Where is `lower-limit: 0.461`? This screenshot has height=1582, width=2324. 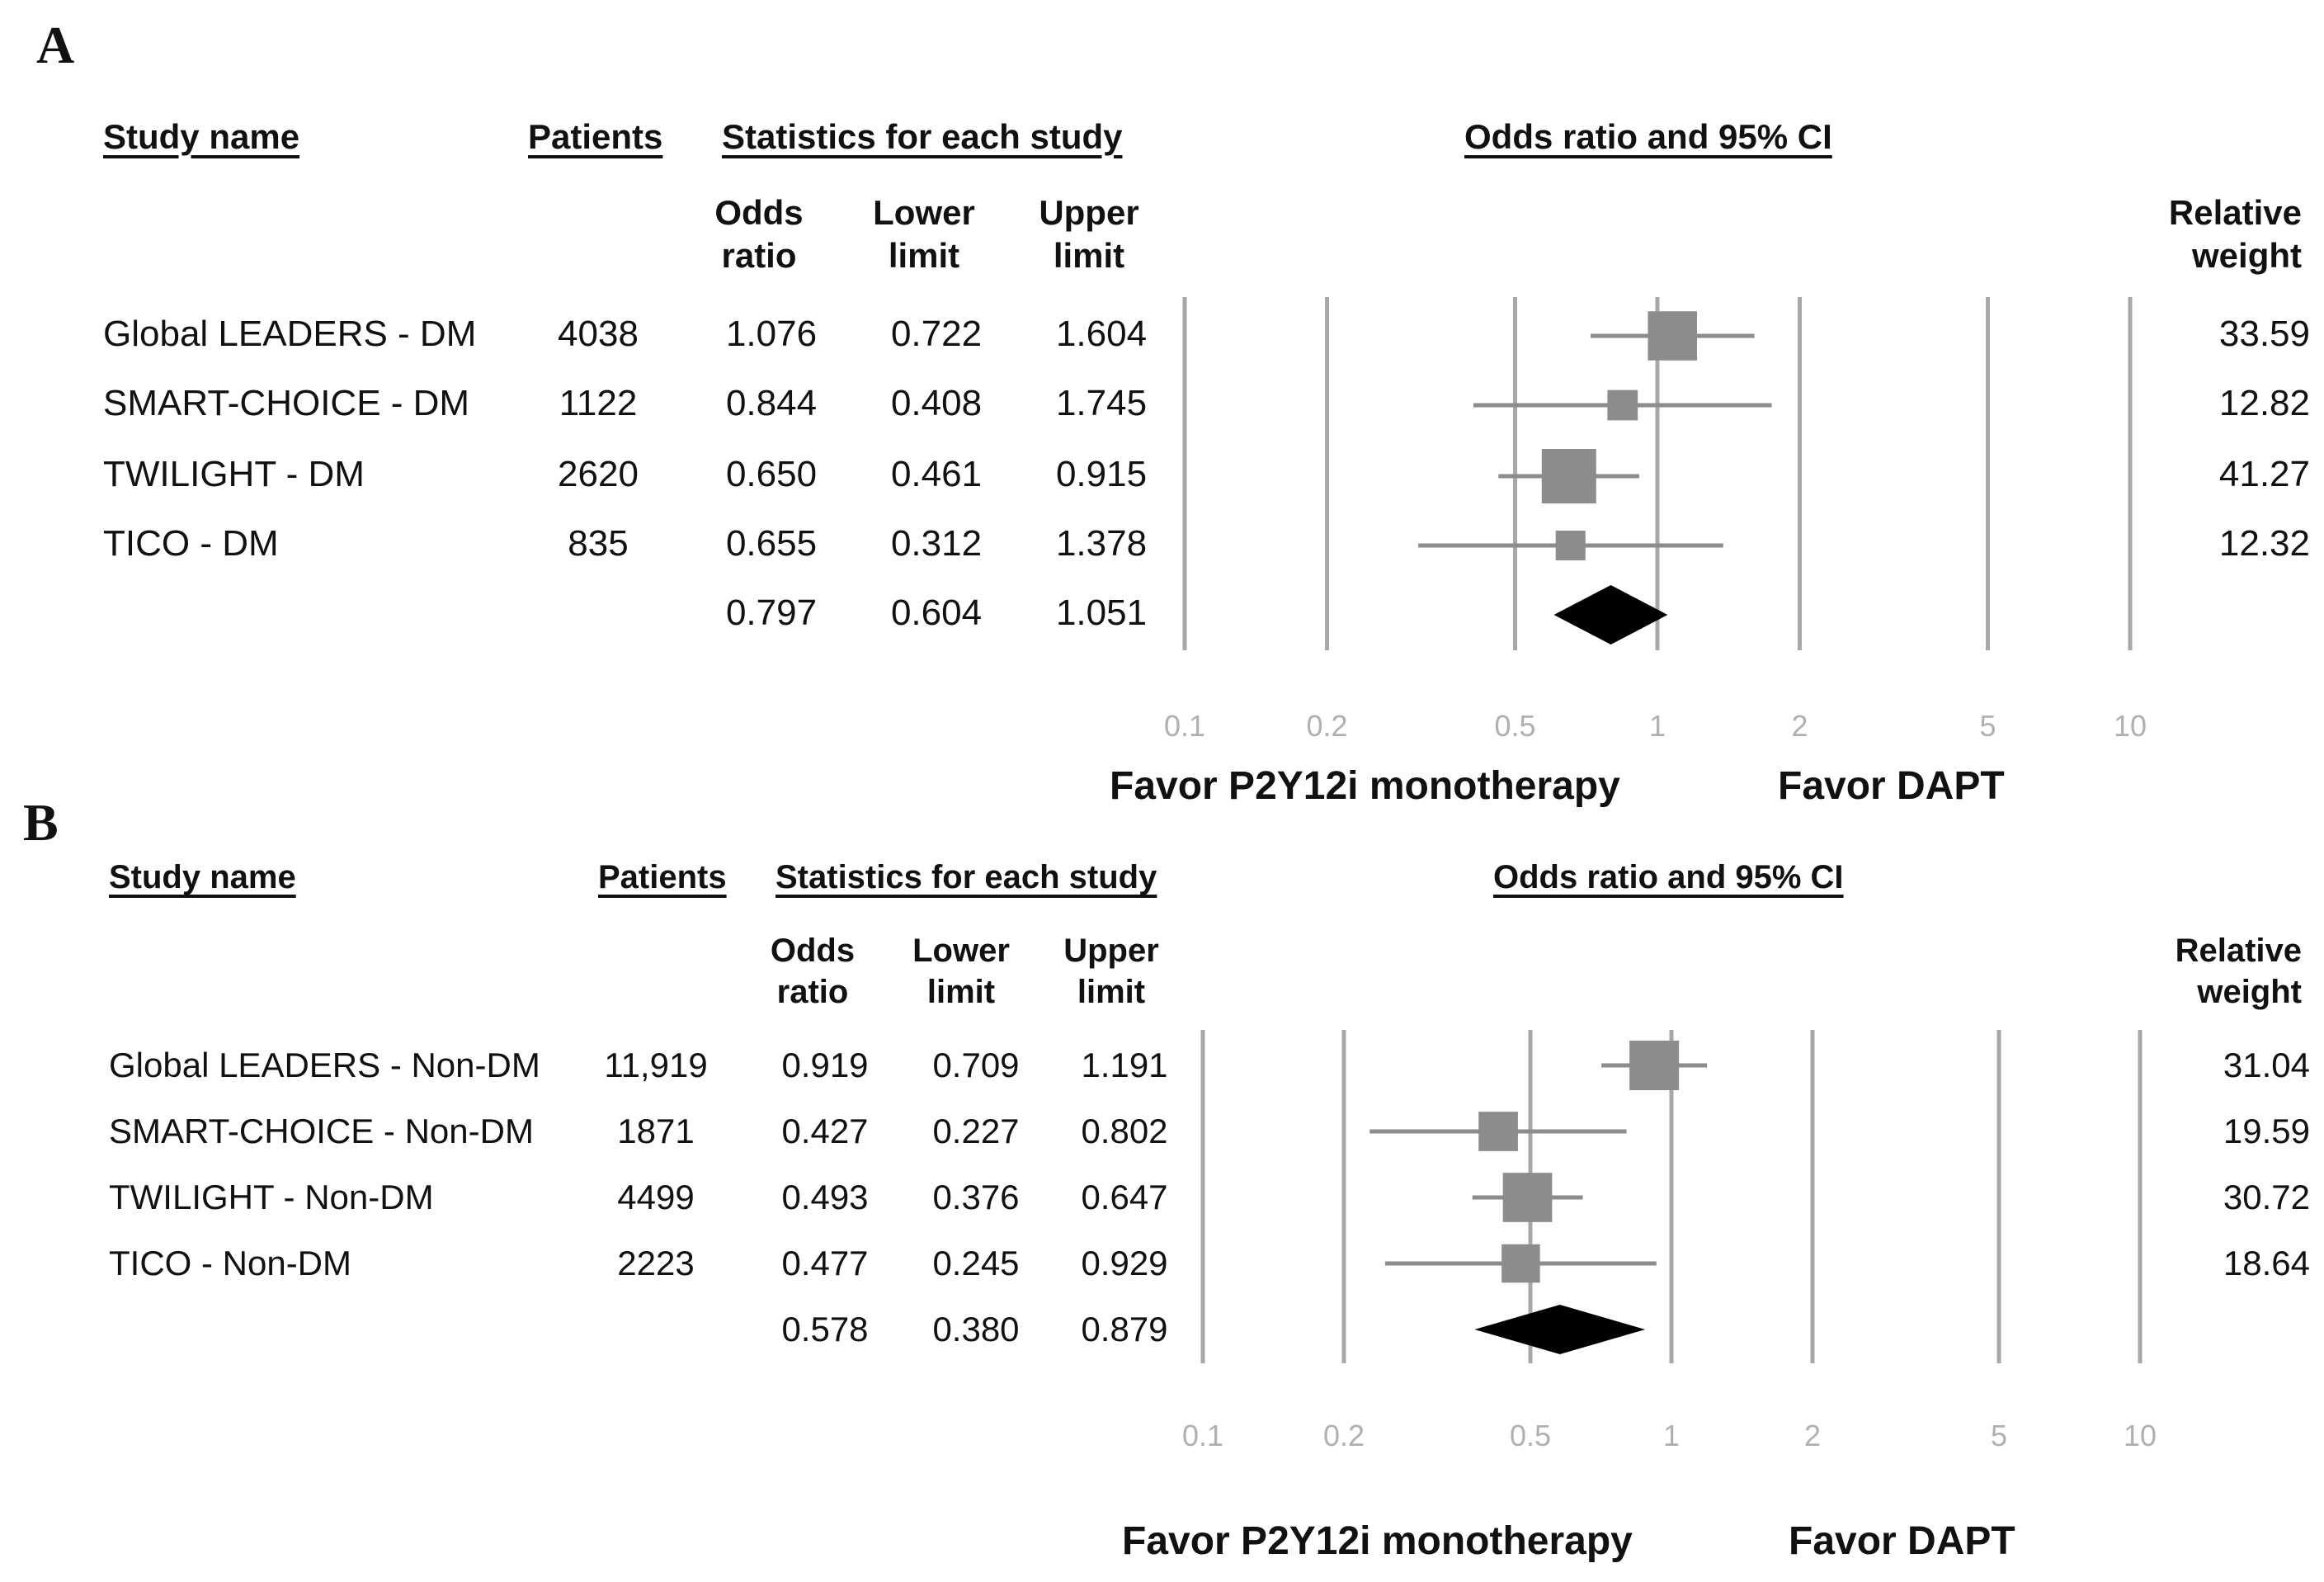
lower-limit: 0.461 is located at coordinates (936, 474).